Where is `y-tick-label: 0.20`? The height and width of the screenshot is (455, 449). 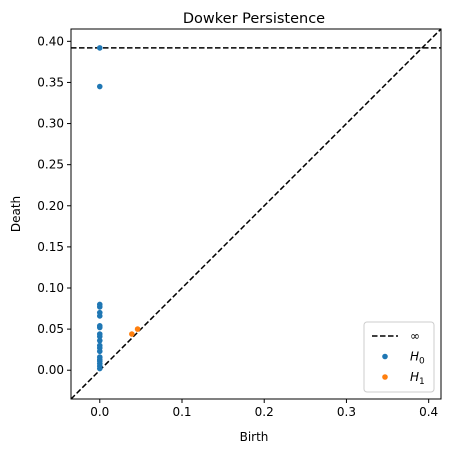 y-tick-label: 0.20 is located at coordinates (50, 206).